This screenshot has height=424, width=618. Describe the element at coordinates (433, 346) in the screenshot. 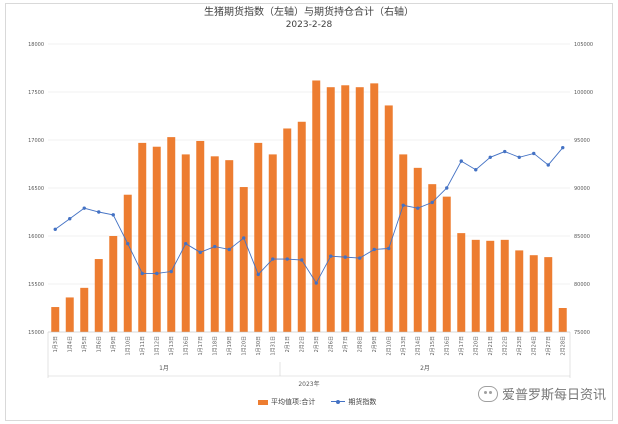

I see `x-tick-label: 2月15日` at that location.